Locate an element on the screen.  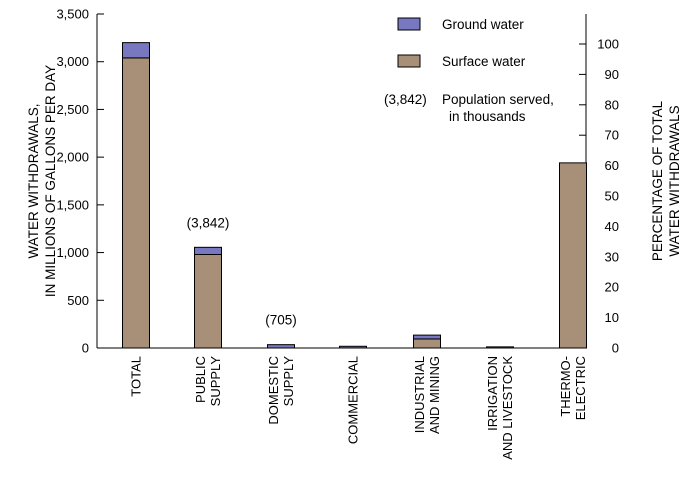
y-tick-label: 3,000 is located at coordinates (72, 61).